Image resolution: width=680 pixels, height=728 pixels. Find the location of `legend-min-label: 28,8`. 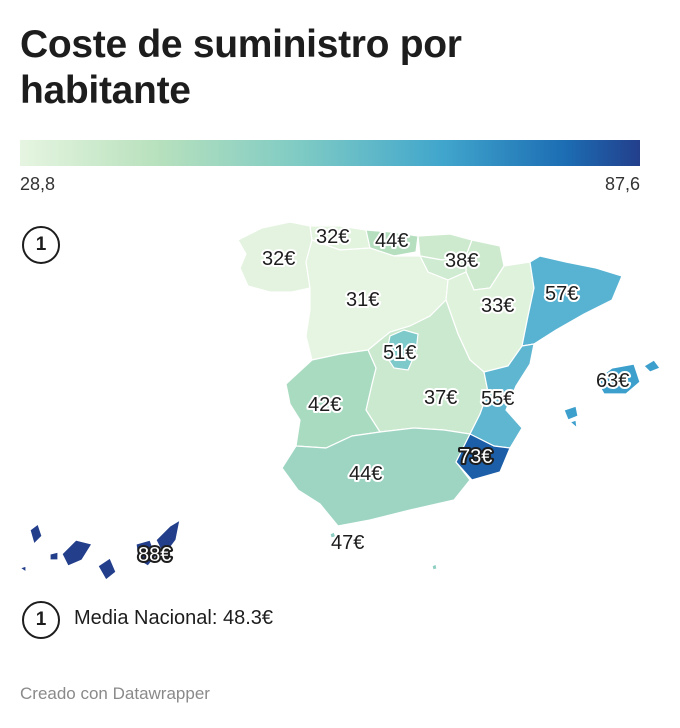

legend-min-label: 28,8 is located at coordinates (38, 184).